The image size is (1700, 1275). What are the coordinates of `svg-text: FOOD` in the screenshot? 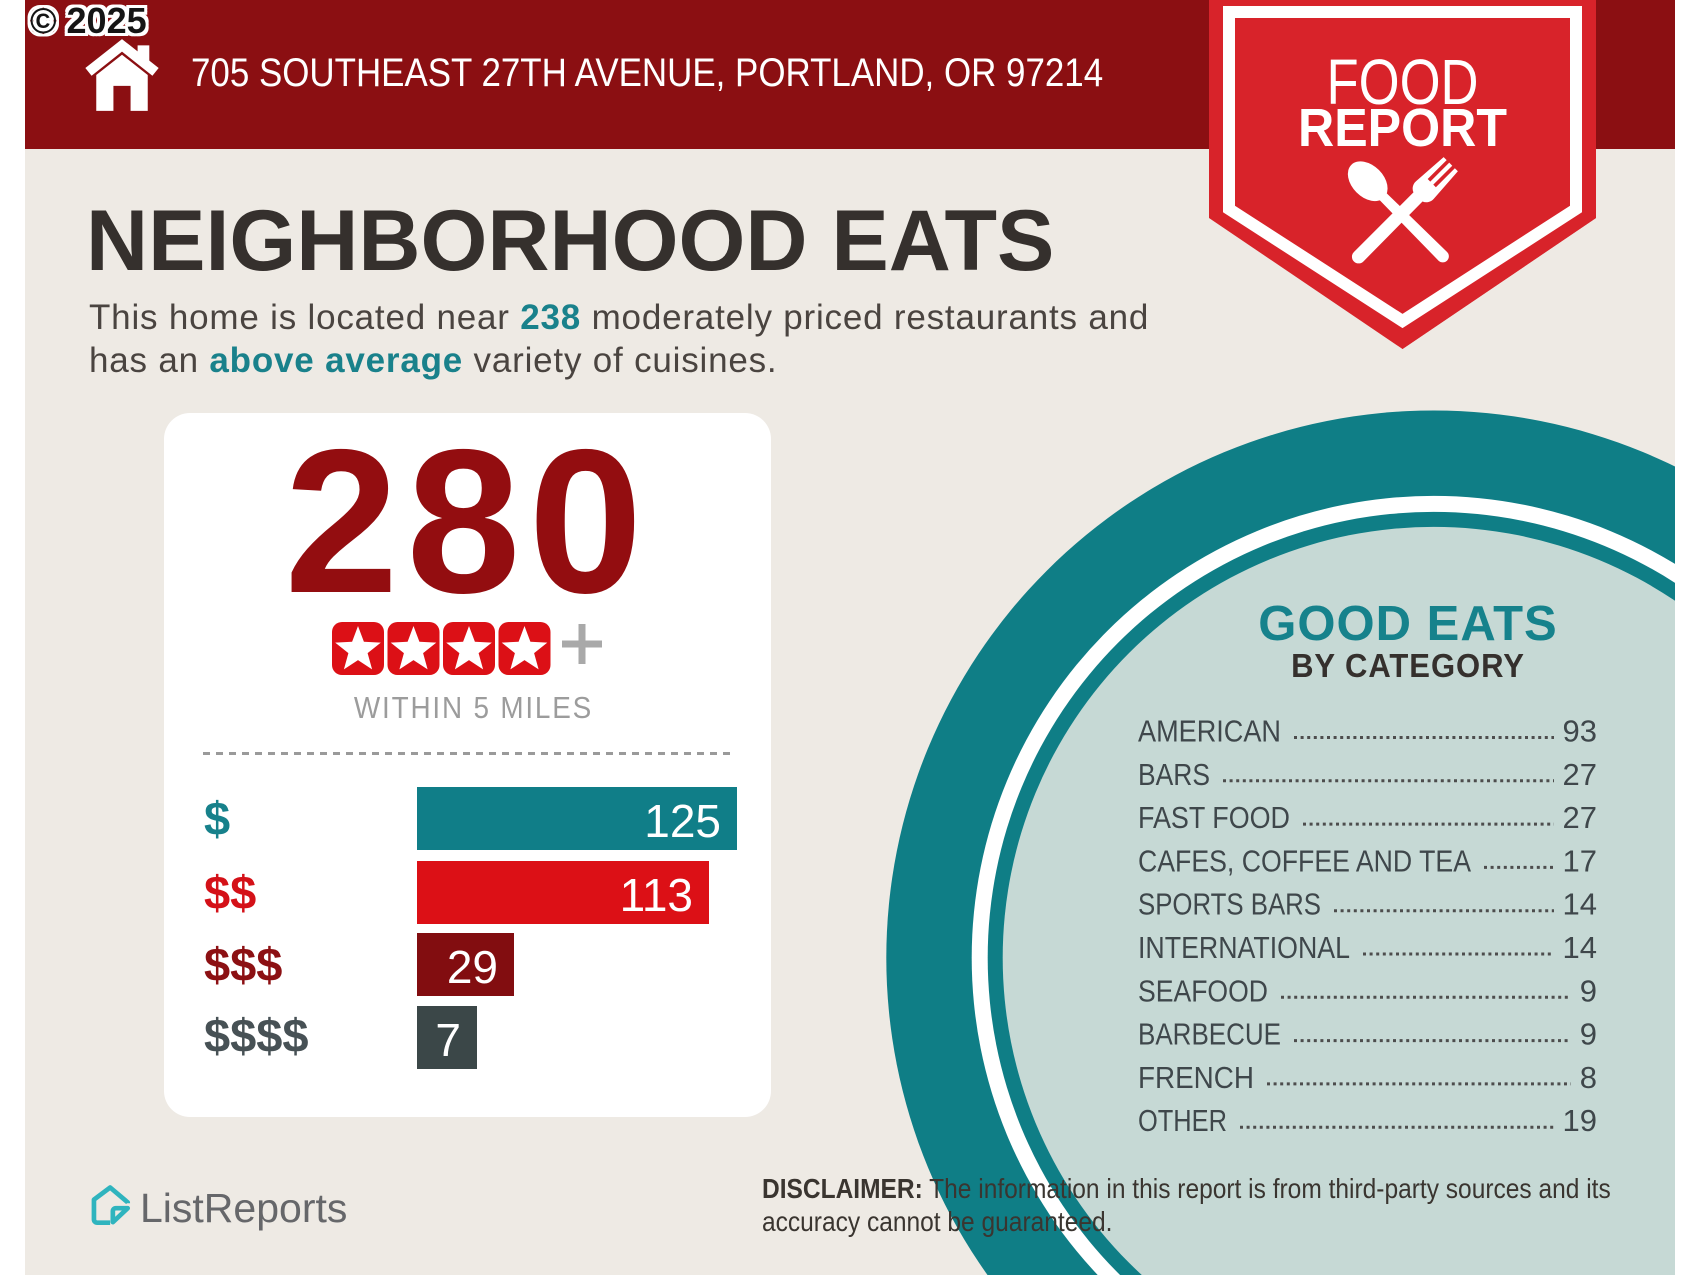 It's located at (1403, 82).